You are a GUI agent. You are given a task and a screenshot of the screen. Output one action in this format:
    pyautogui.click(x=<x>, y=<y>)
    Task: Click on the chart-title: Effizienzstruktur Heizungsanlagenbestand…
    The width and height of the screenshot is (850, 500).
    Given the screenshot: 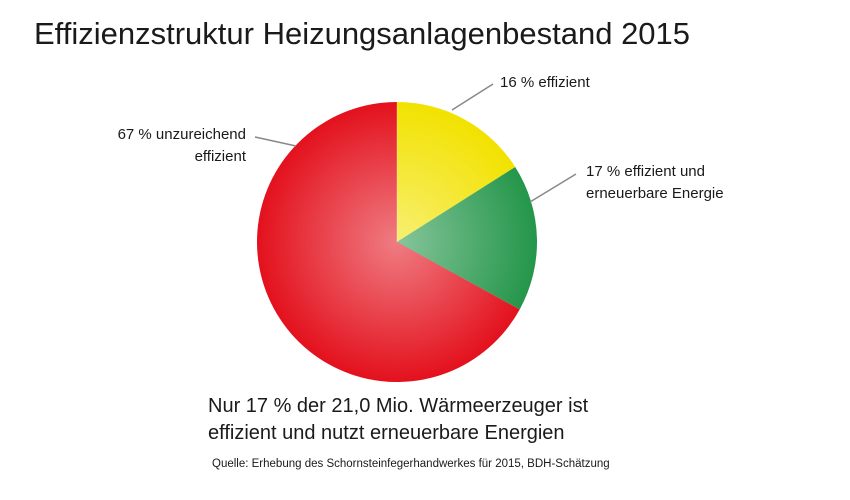 What is the action you would take?
    pyautogui.click(x=362, y=33)
    